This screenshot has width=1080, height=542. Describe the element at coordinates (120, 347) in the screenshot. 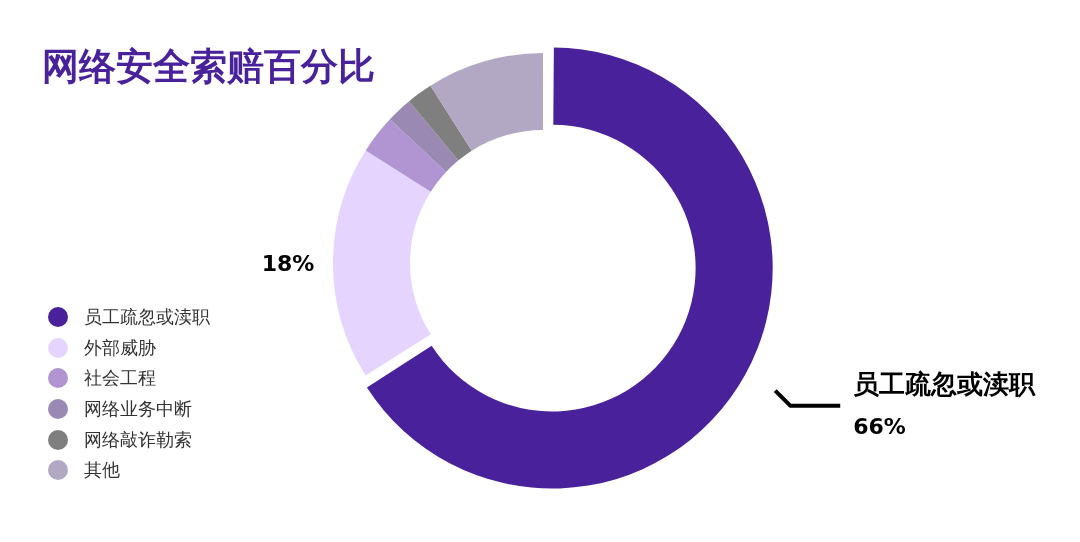

I see `legend-label: 外部威胁` at that location.